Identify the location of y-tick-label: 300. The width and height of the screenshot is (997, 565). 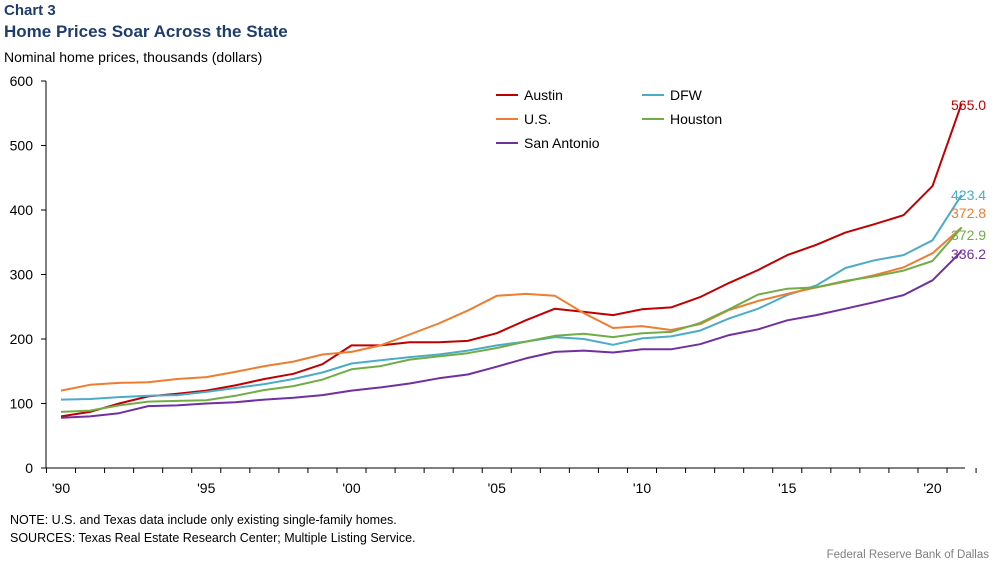
(22, 275).